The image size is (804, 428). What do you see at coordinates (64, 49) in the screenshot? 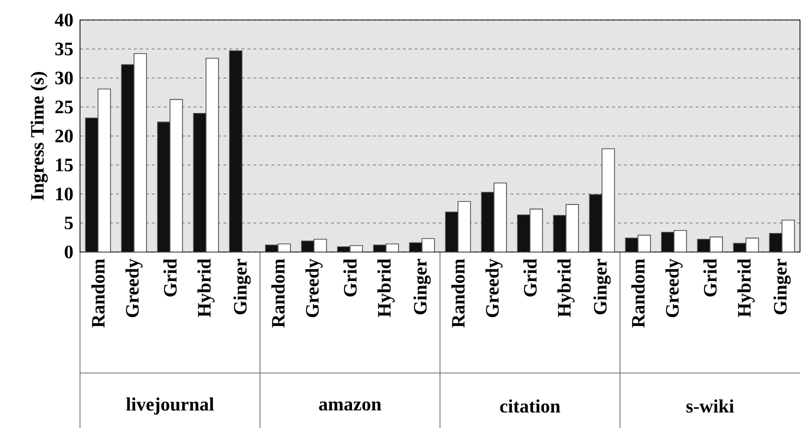
I see `y-tick-label: 35` at bounding box center [64, 49].